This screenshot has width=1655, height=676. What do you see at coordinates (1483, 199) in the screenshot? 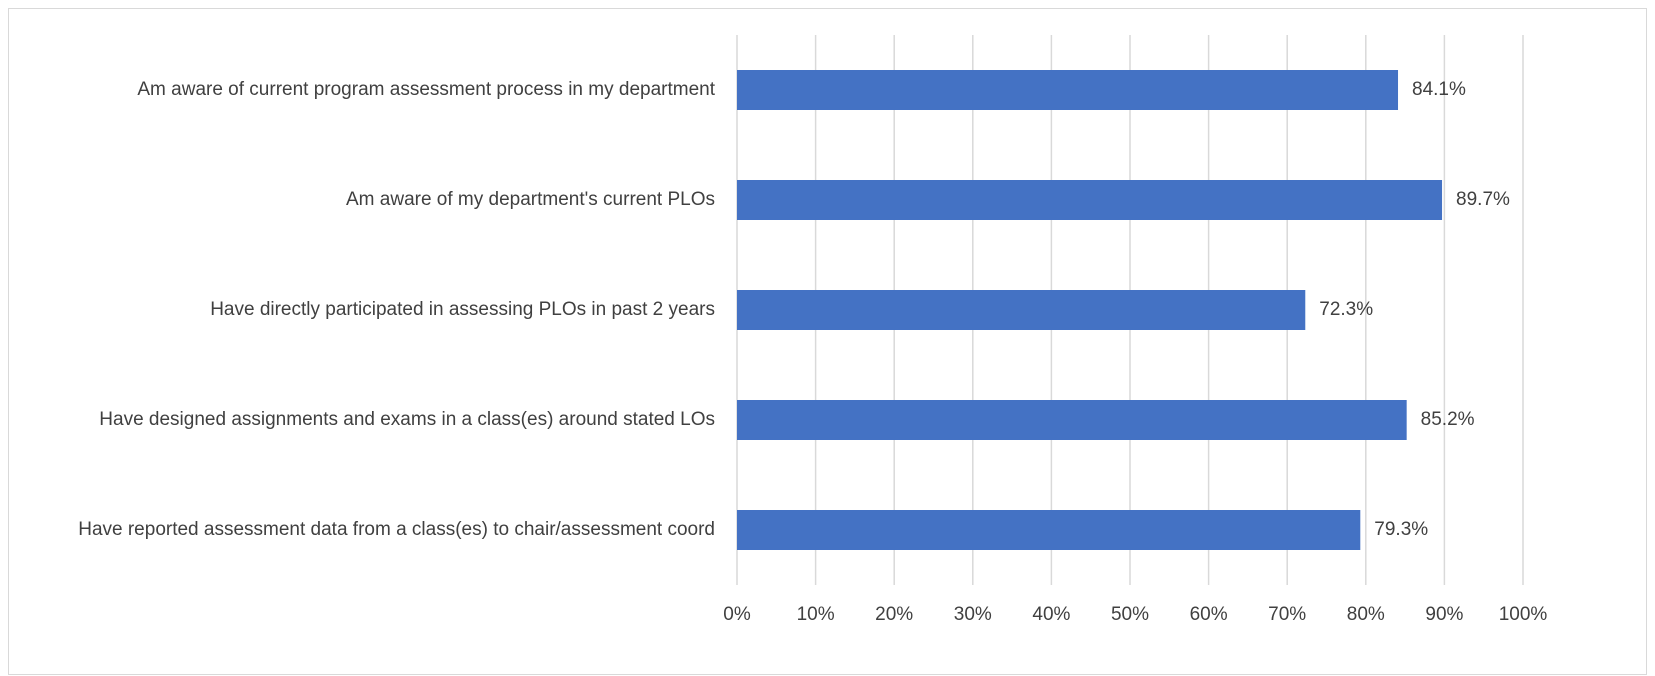
I see `data-label: 89.7%` at bounding box center [1483, 199].